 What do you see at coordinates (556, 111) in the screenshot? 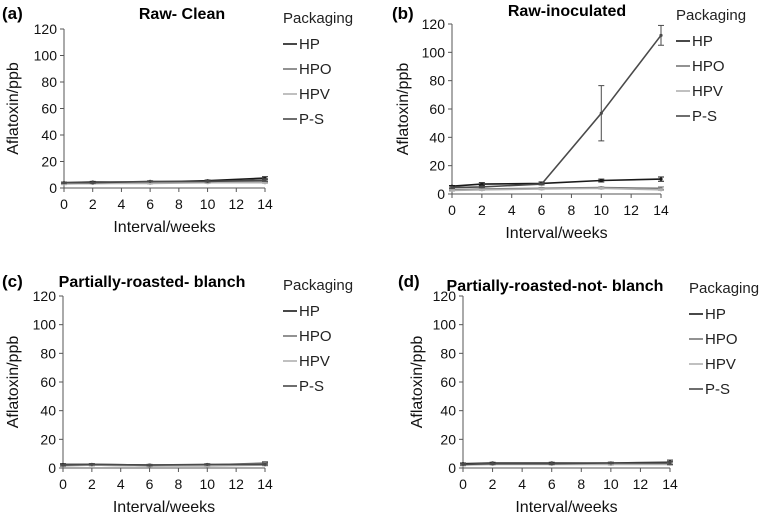
I see `series-line` at bounding box center [556, 111].